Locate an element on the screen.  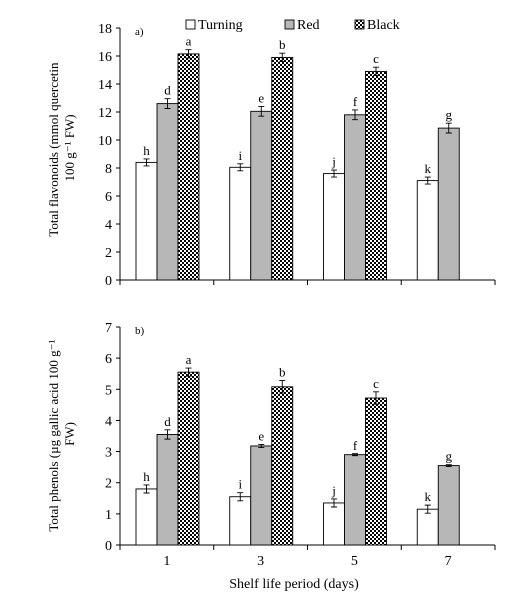
panel-b-y-tick-label: 5 is located at coordinates (108, 390).